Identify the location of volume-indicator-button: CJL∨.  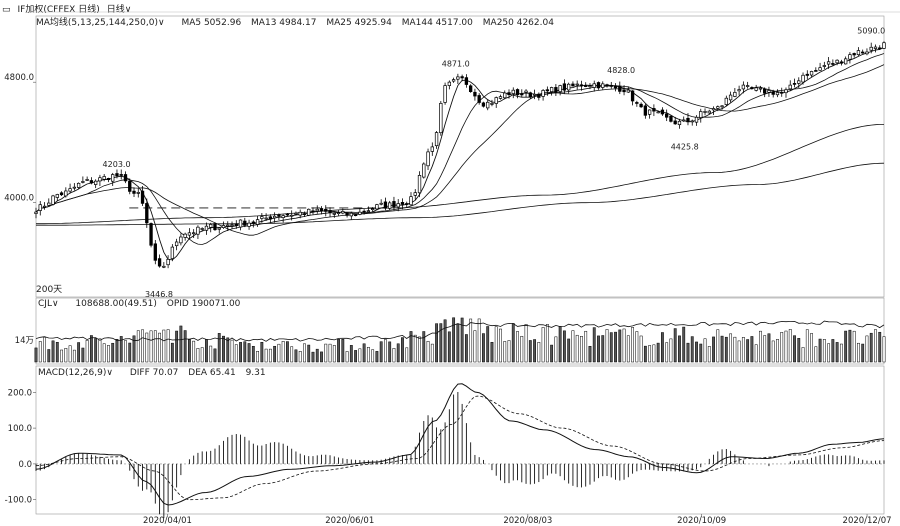
(52, 304).